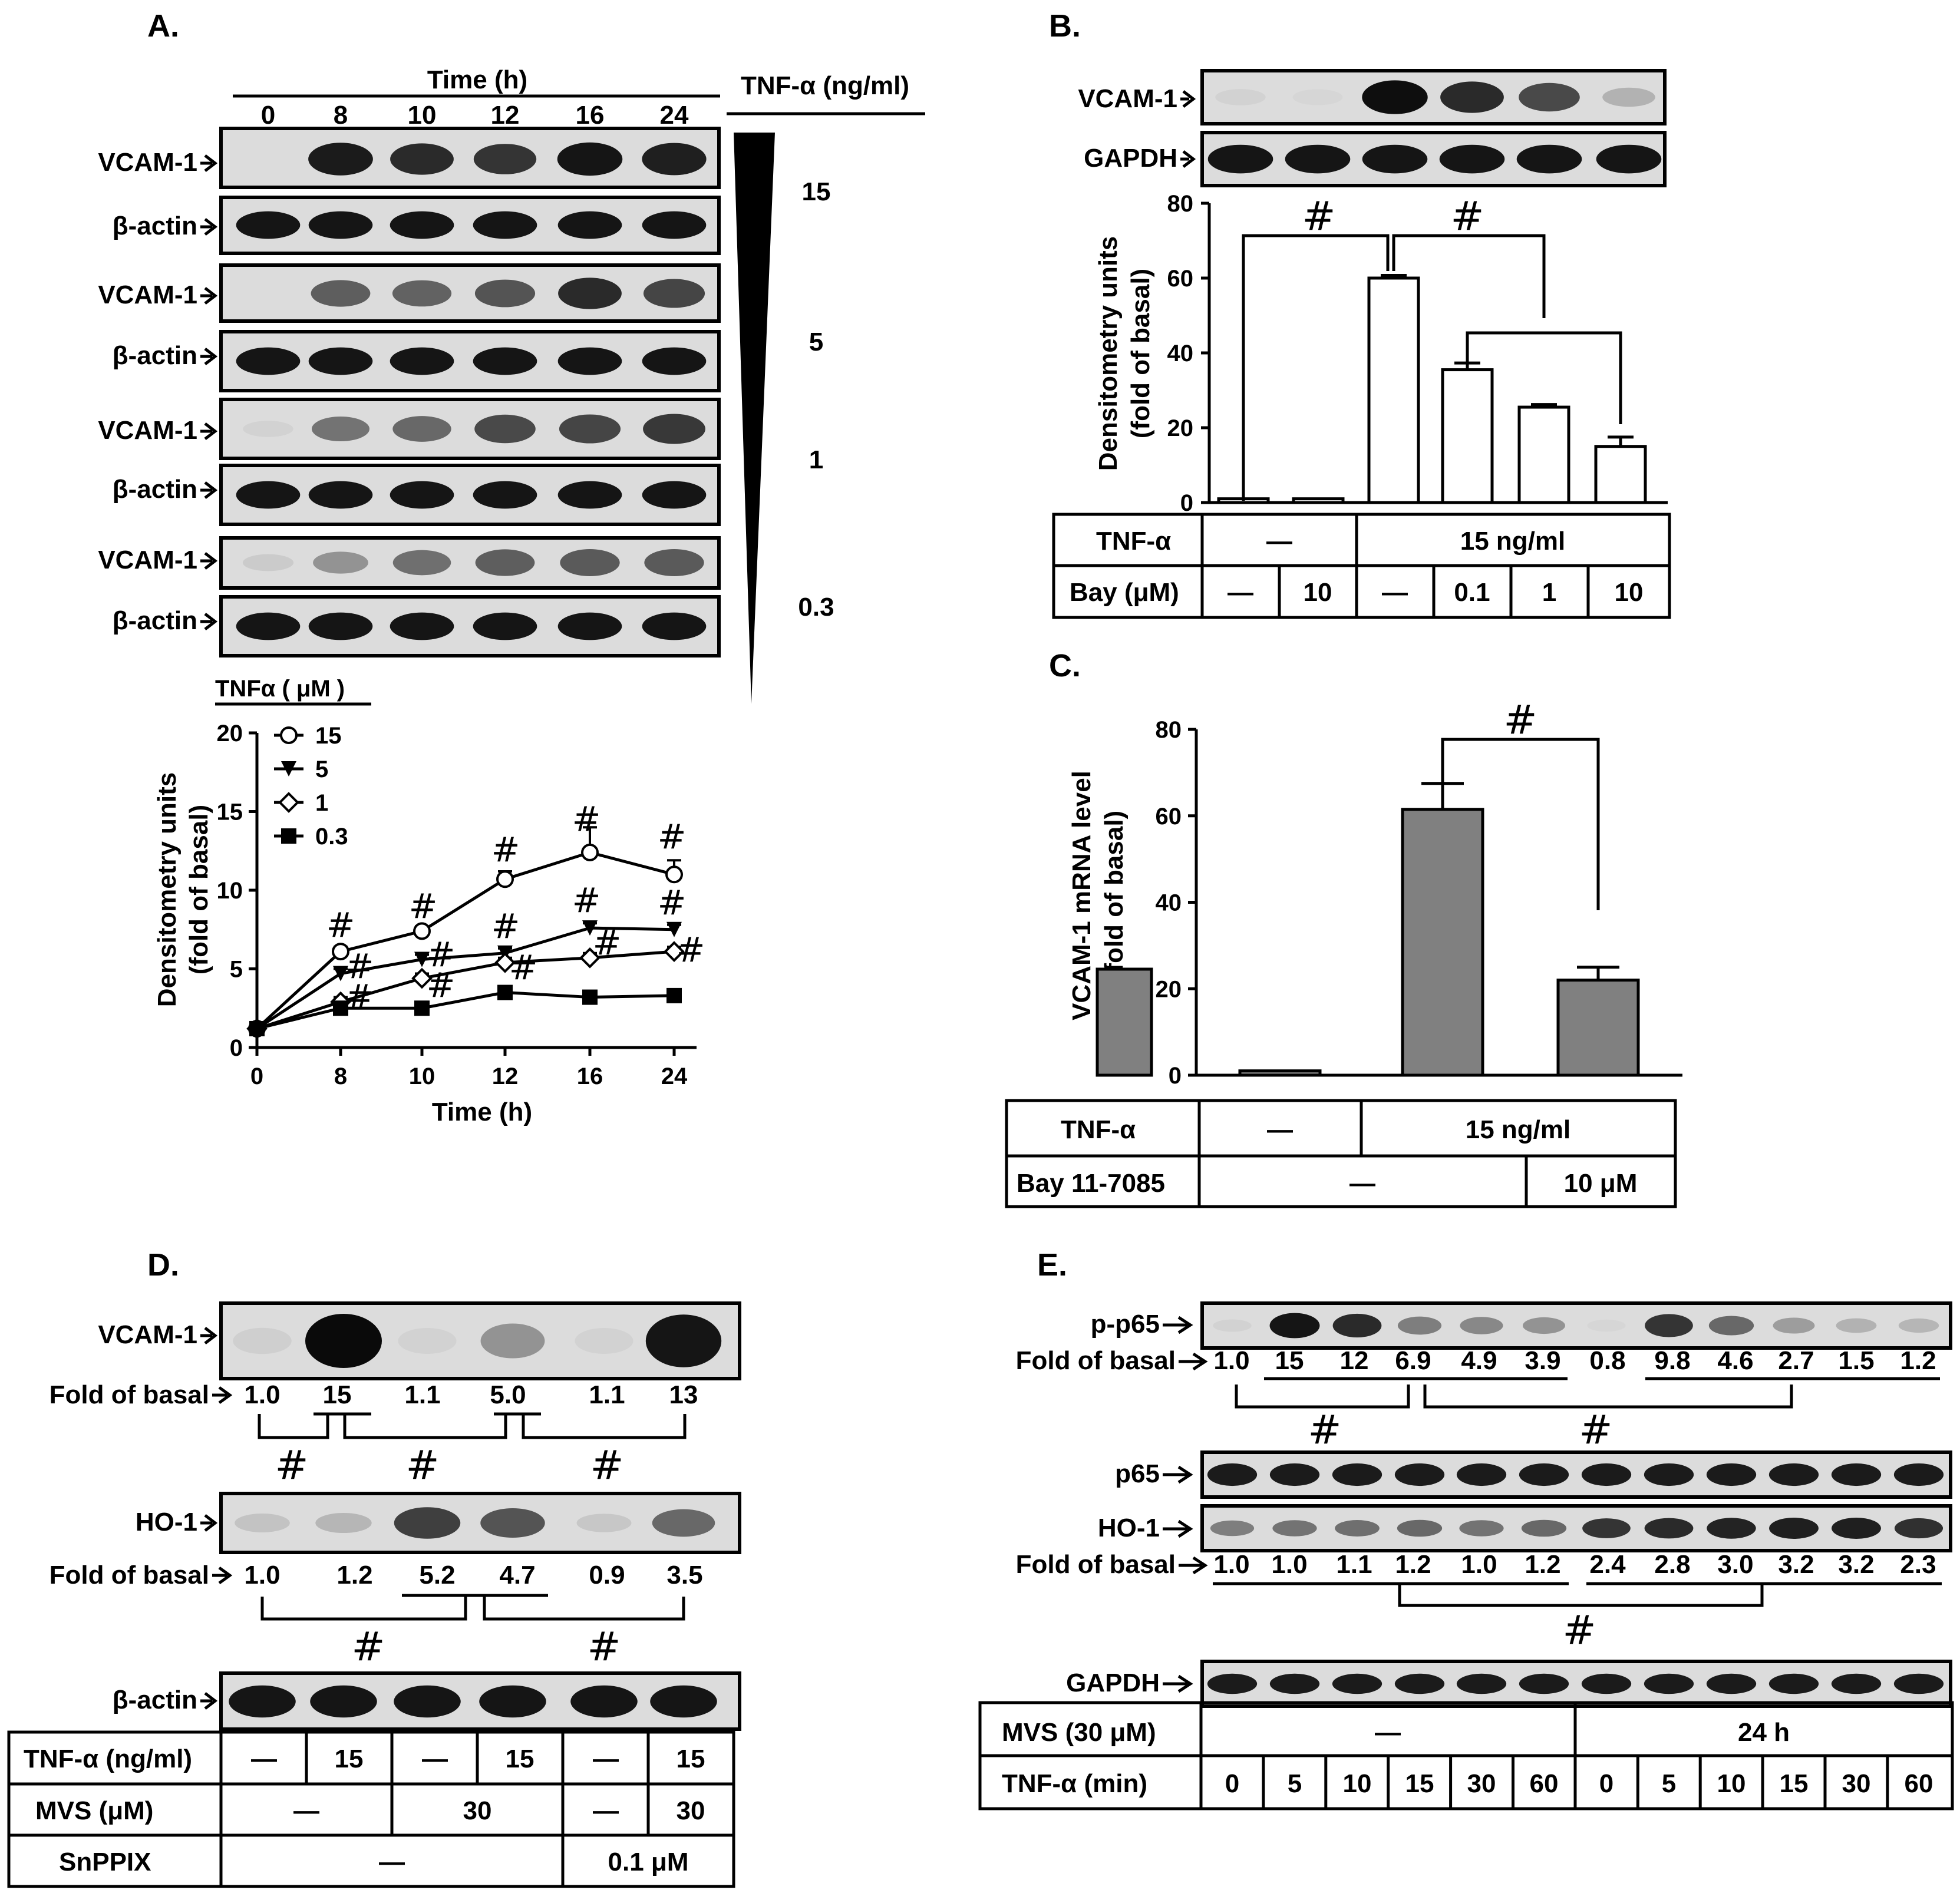 The width and height of the screenshot is (1960, 1890). What do you see at coordinates (268, 115) in the screenshot?
I see `time-label: 0` at bounding box center [268, 115].